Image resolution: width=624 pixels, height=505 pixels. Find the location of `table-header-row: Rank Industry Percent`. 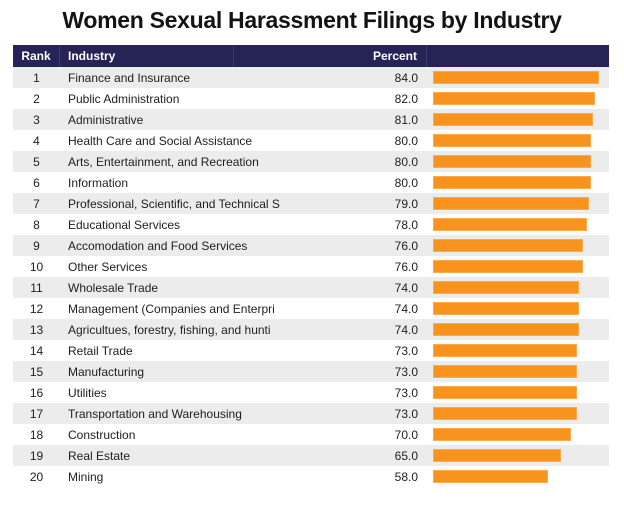

table-header-row: Rank Industry Percent is located at coordinates (311, 56).